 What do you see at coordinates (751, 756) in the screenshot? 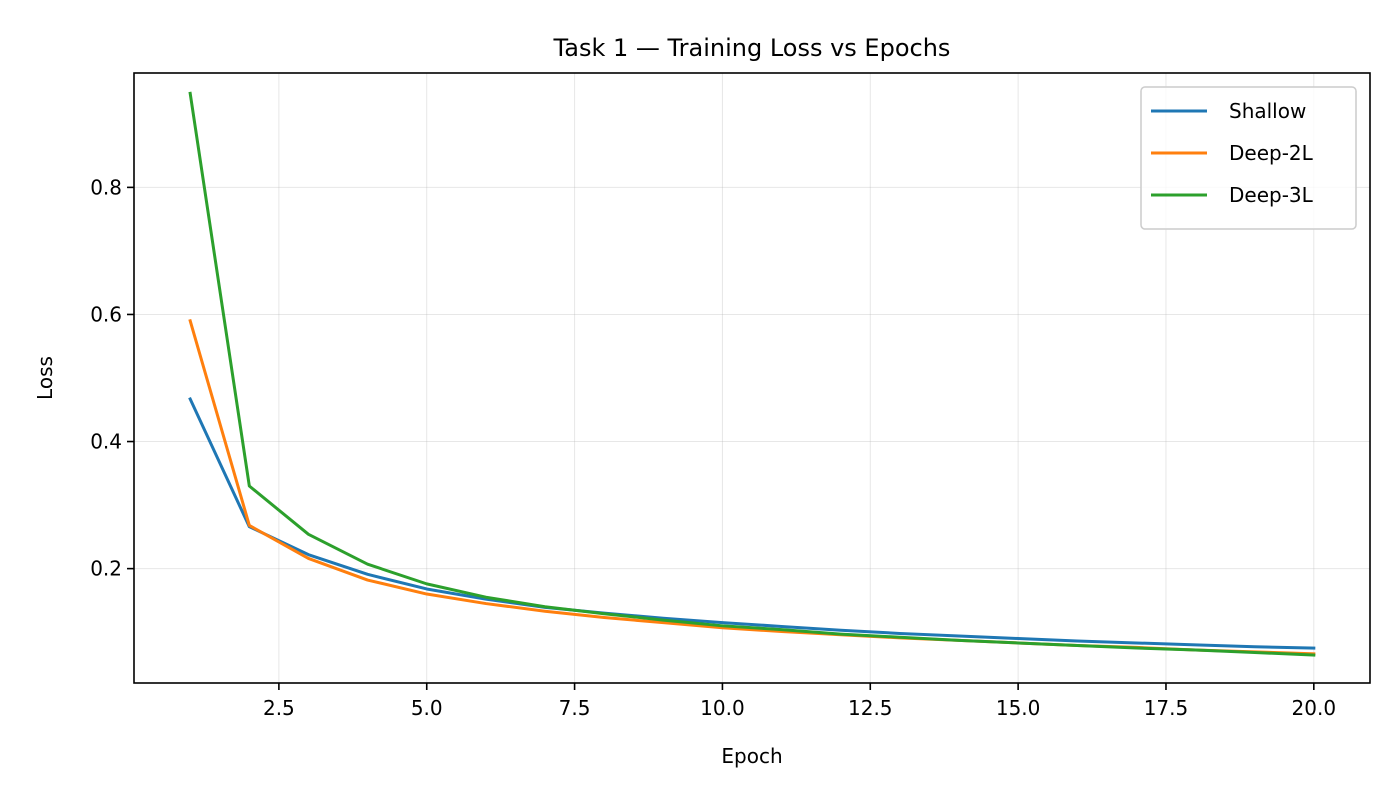
I see `x-axis-label: Epoch` at bounding box center [751, 756].